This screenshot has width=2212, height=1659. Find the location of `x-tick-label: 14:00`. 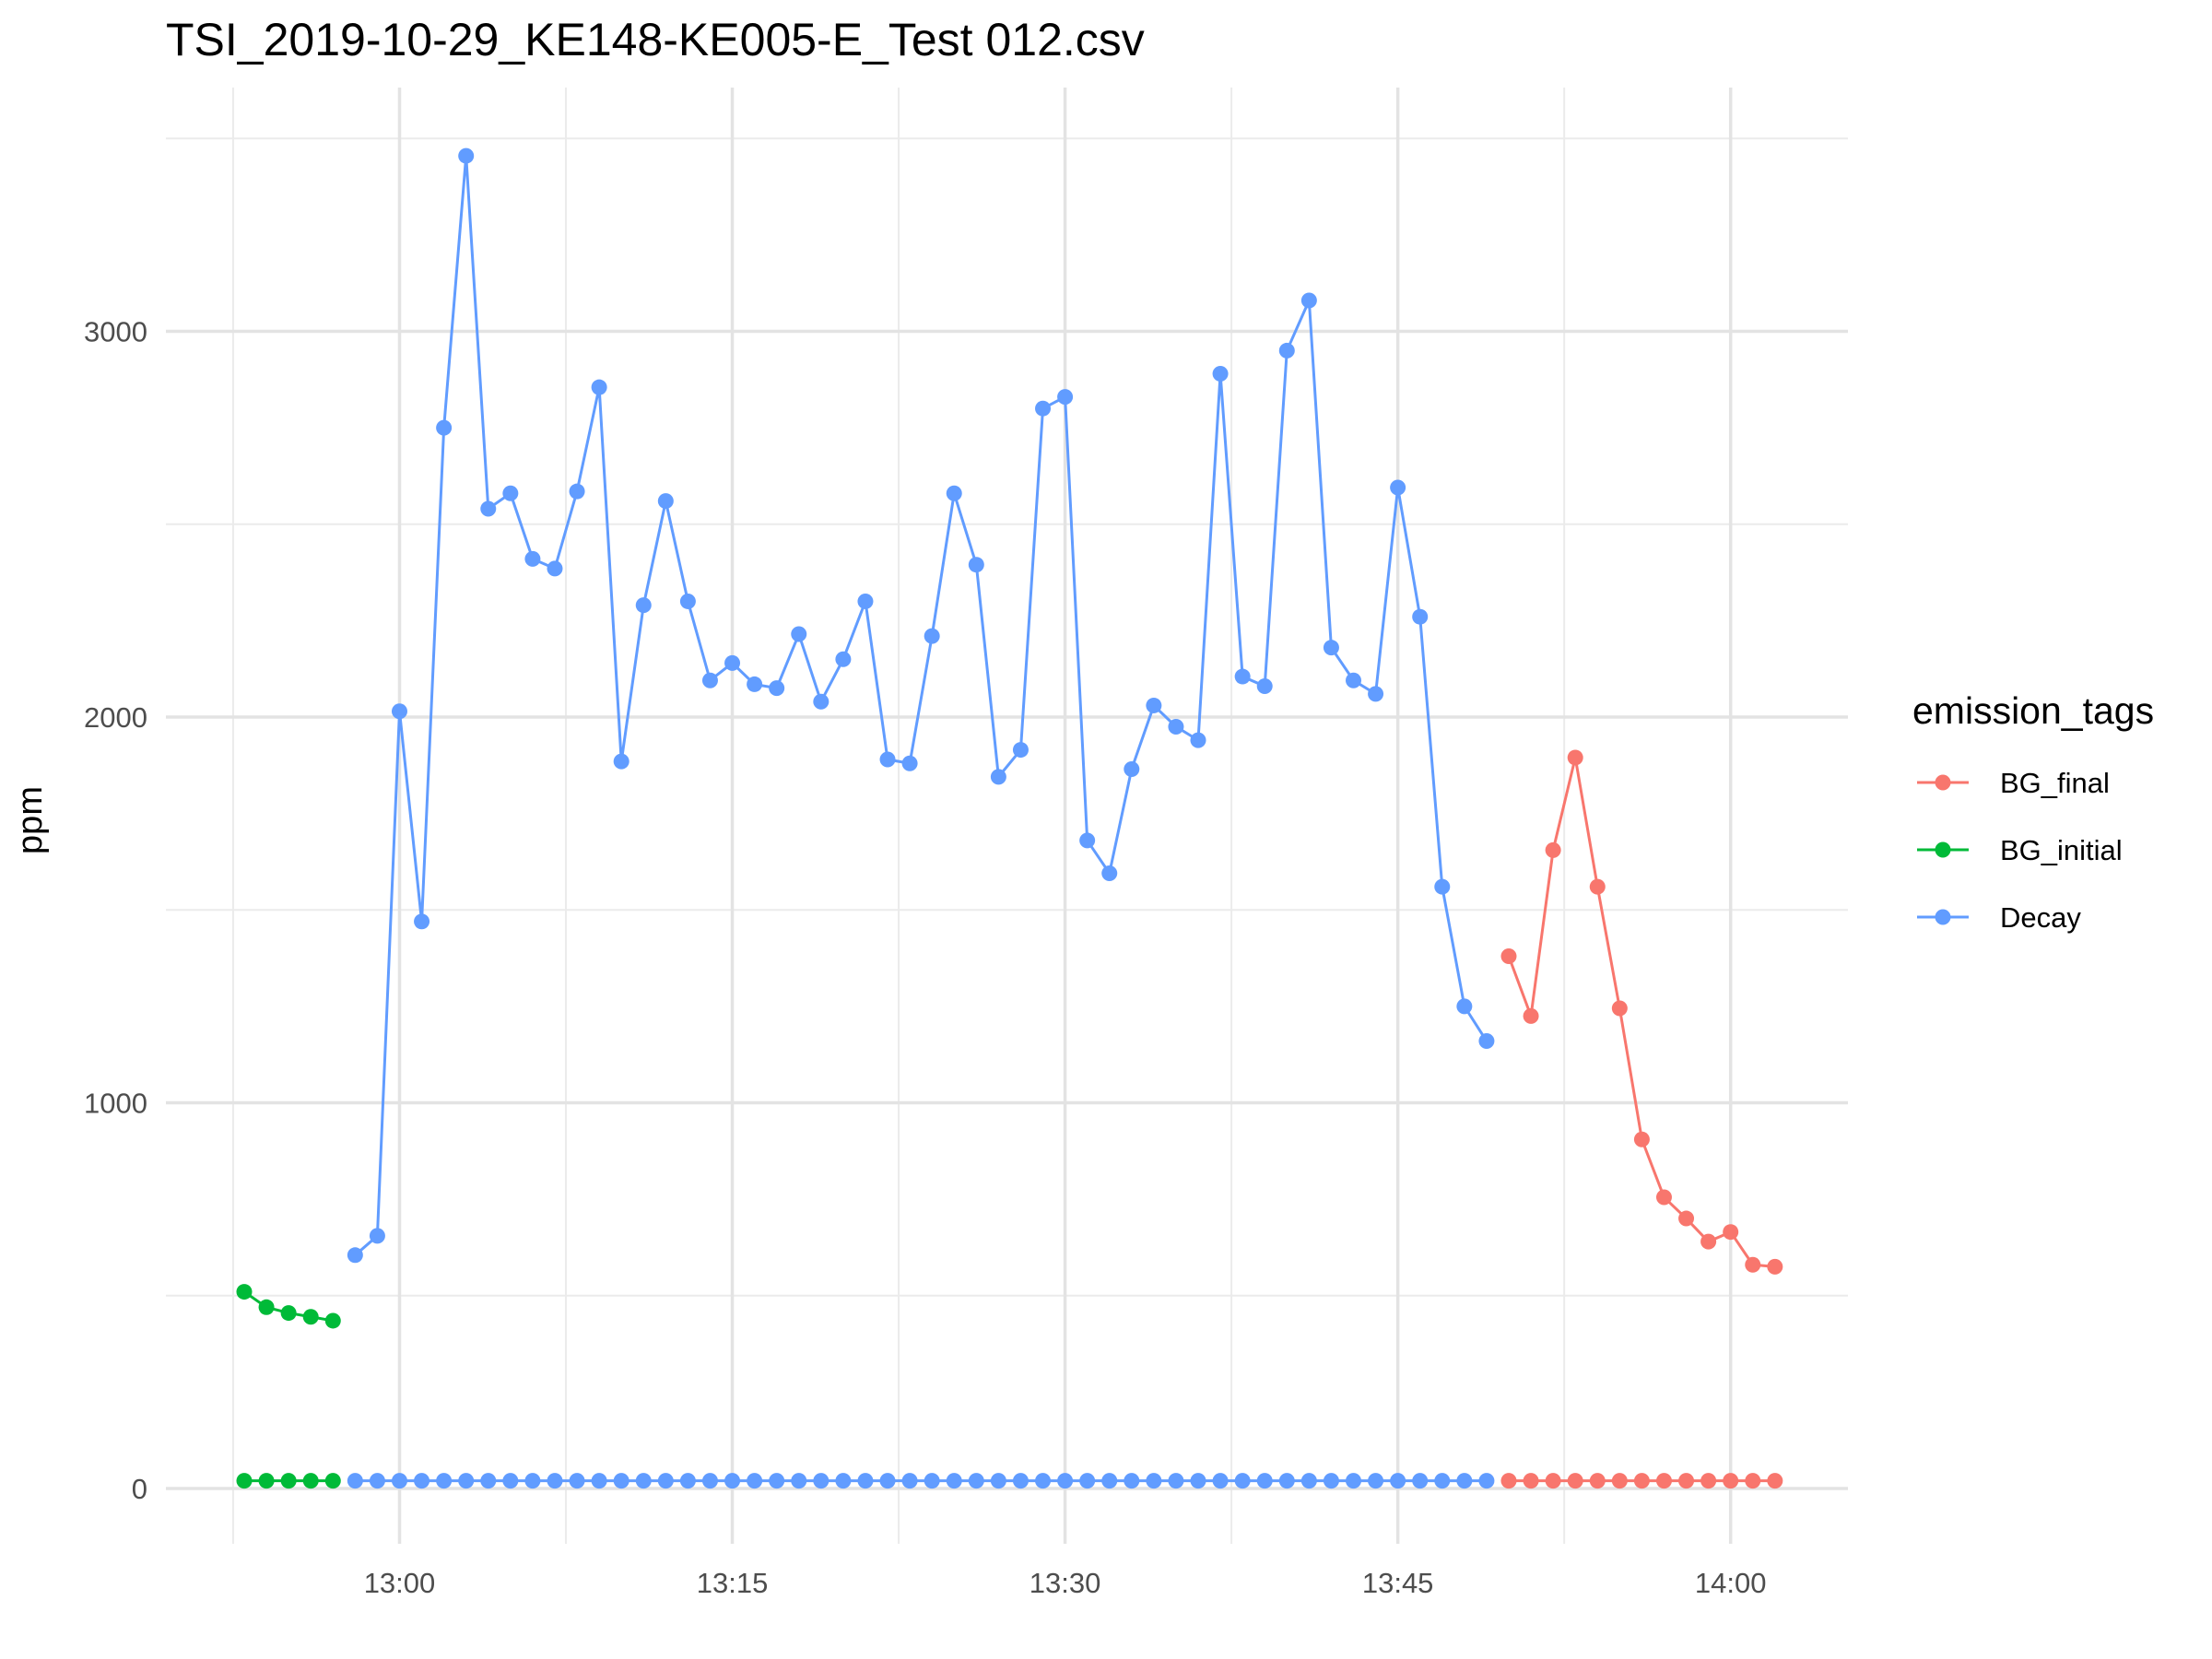

x-tick-label: 14:00 is located at coordinates (1731, 1583).